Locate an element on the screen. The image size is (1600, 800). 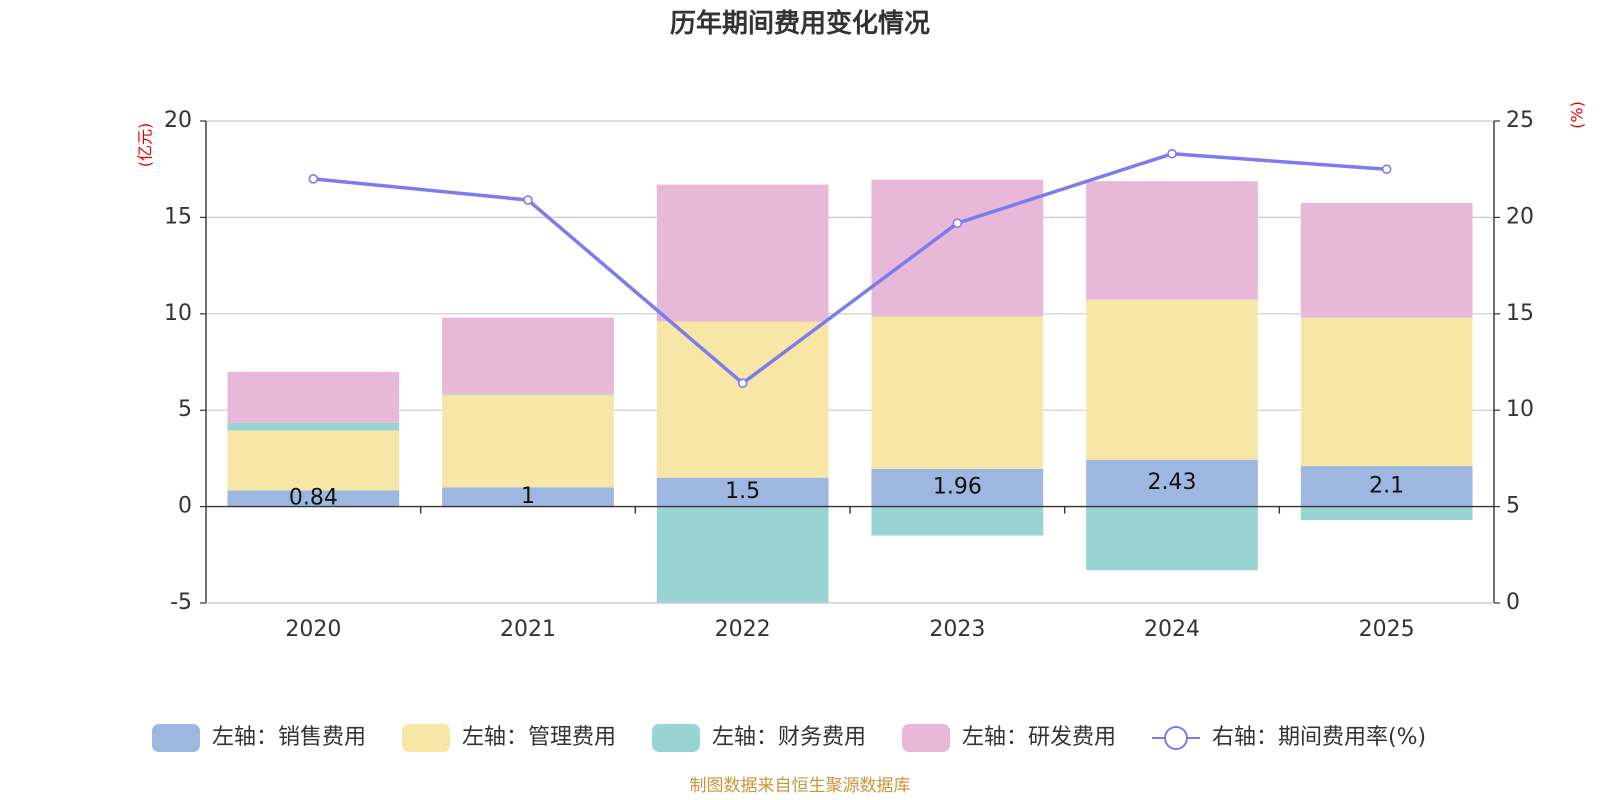
source-note: 制图数据来自恒生聚源数据库 is located at coordinates (800, 786).